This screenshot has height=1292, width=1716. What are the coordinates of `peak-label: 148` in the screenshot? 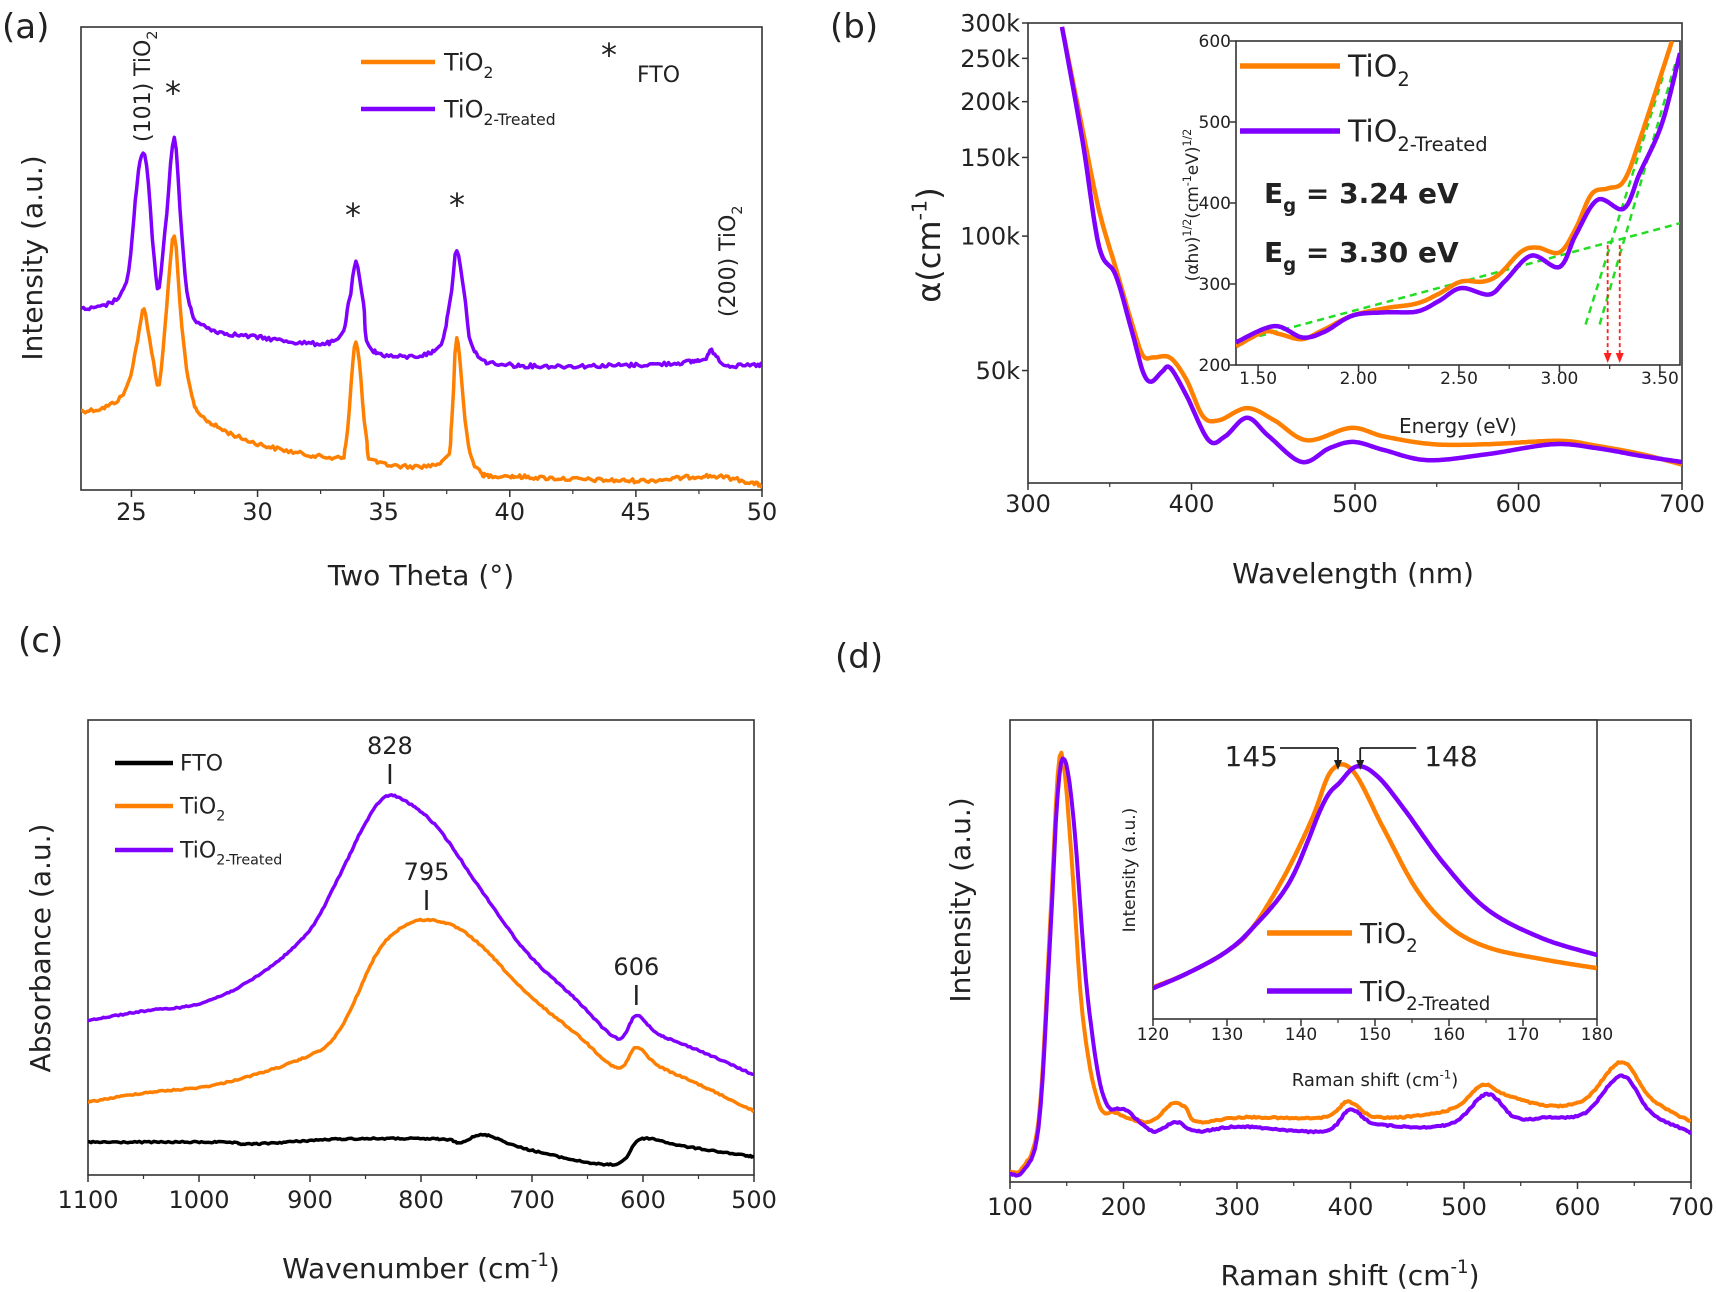 It's located at (1450, 756).